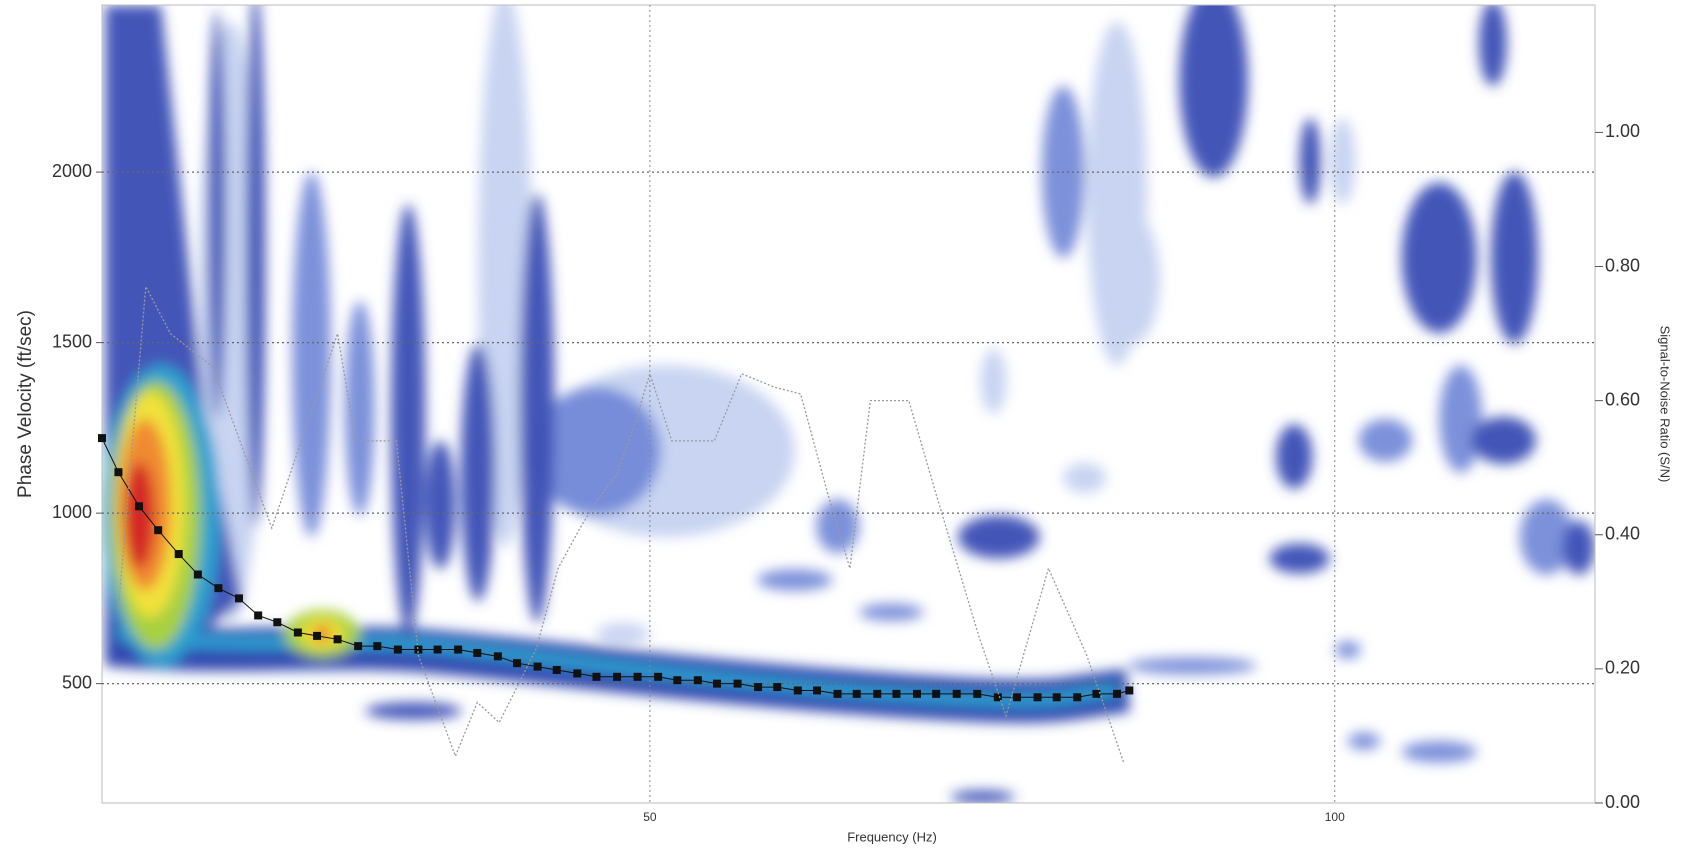 The image size is (1684, 853). What do you see at coordinates (892, 836) in the screenshot?
I see `x-axis-title: Frequency (Hz)` at bounding box center [892, 836].